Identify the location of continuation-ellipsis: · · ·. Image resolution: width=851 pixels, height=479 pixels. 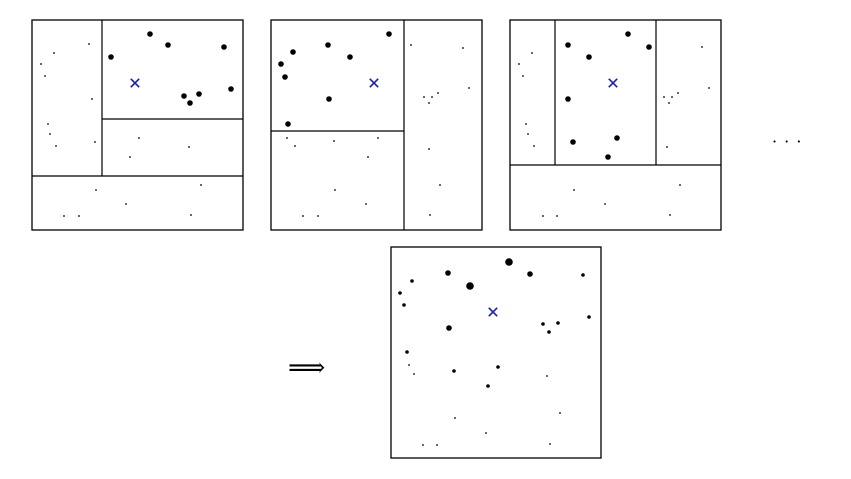
(787, 141).